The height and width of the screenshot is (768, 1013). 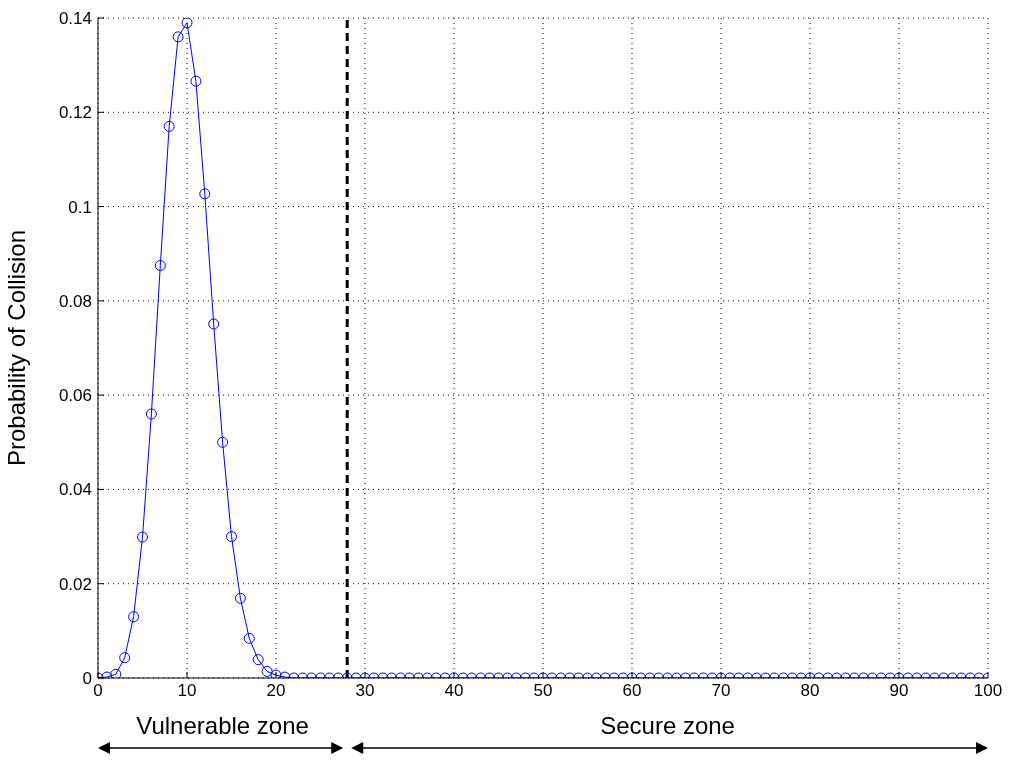 I want to click on x-tick-label: 30, so click(x=365, y=691).